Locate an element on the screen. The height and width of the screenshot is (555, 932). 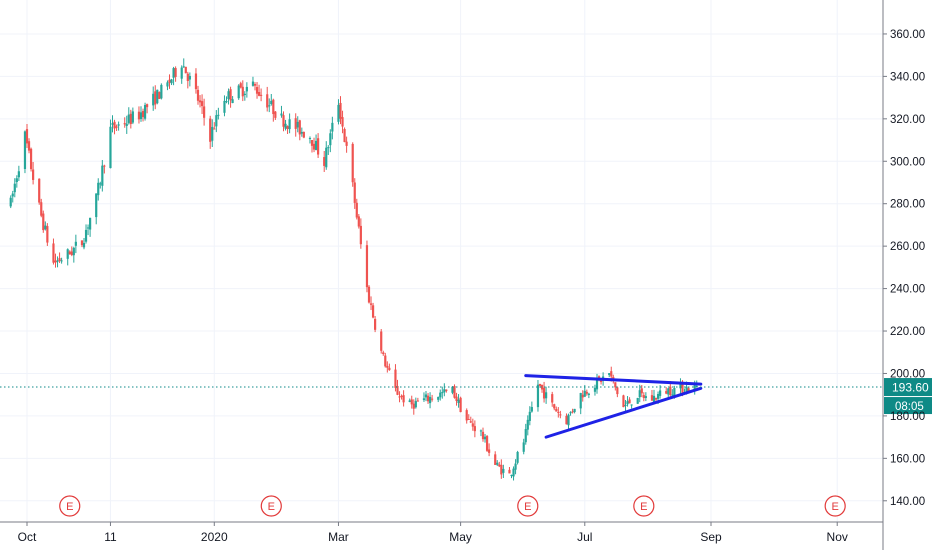
earnings-marker-circle is located at coordinates (70, 506).